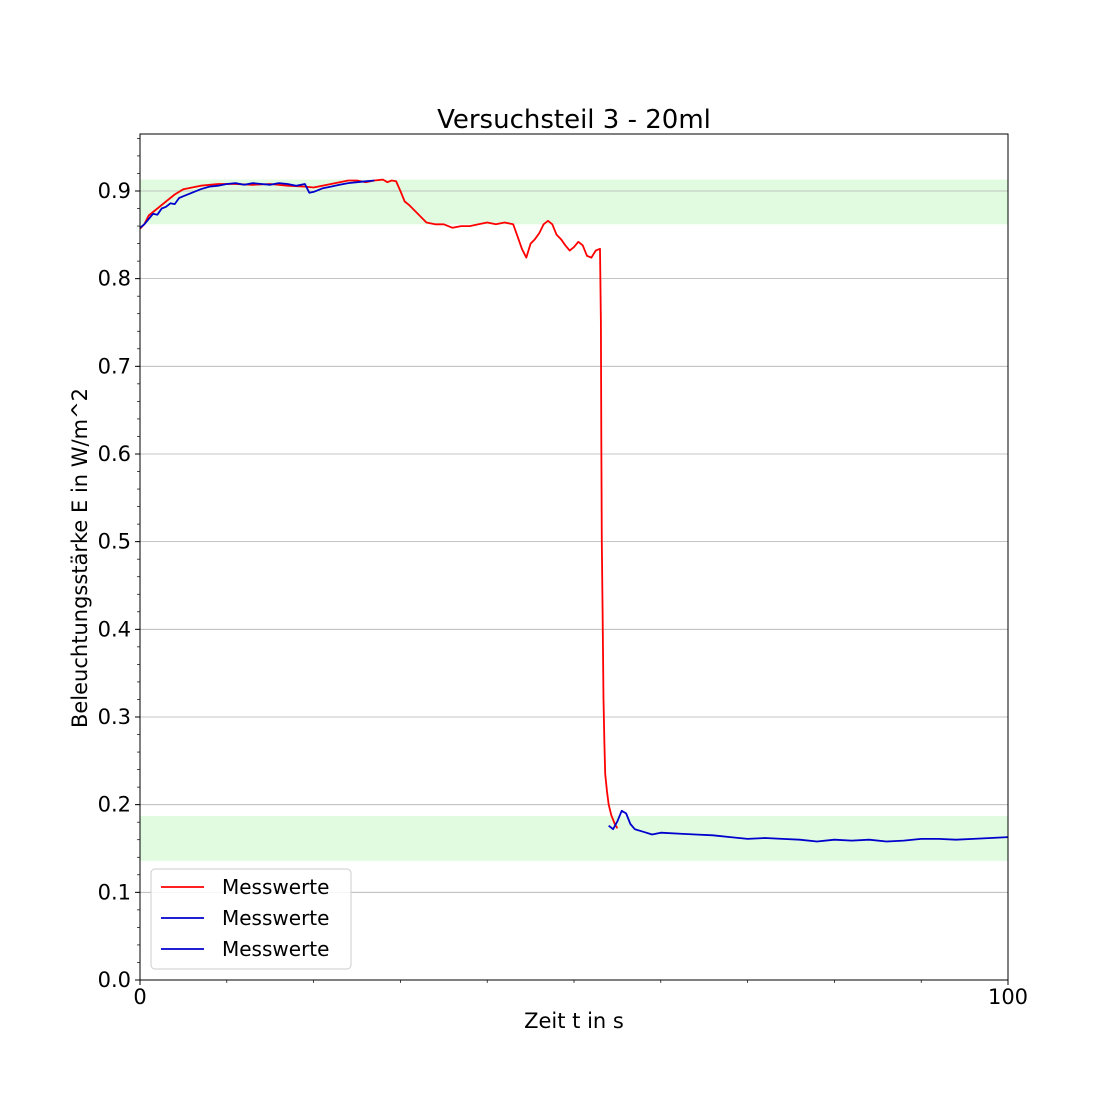  What do you see at coordinates (114, 279) in the screenshot?
I see `y-tick-label: 0.8` at bounding box center [114, 279].